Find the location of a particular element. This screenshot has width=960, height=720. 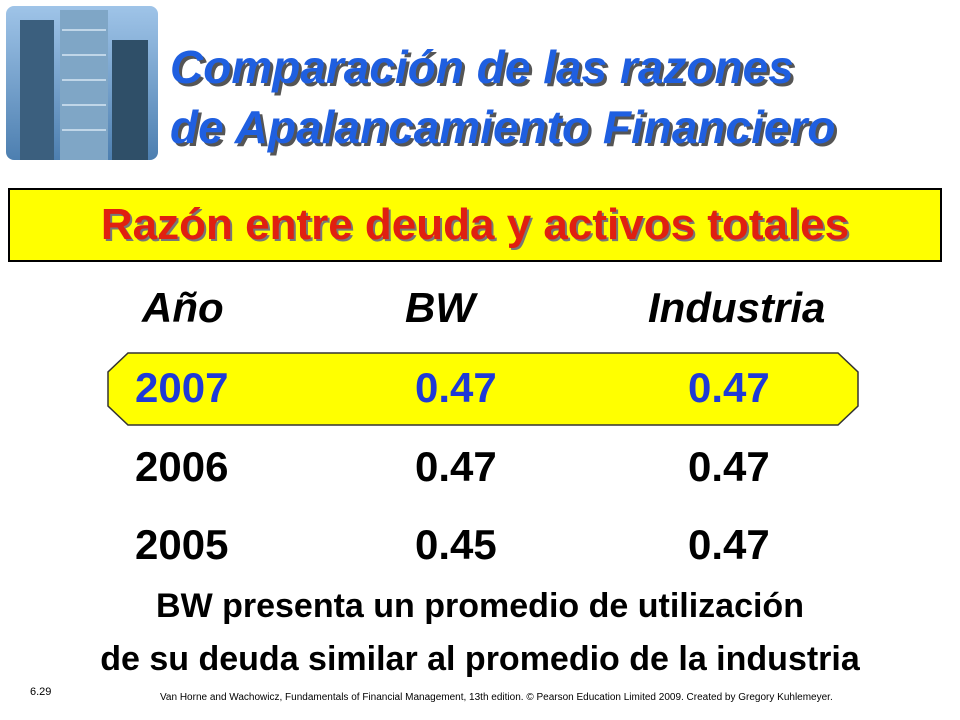

slide-number: 6.29 is located at coordinates (41, 692).